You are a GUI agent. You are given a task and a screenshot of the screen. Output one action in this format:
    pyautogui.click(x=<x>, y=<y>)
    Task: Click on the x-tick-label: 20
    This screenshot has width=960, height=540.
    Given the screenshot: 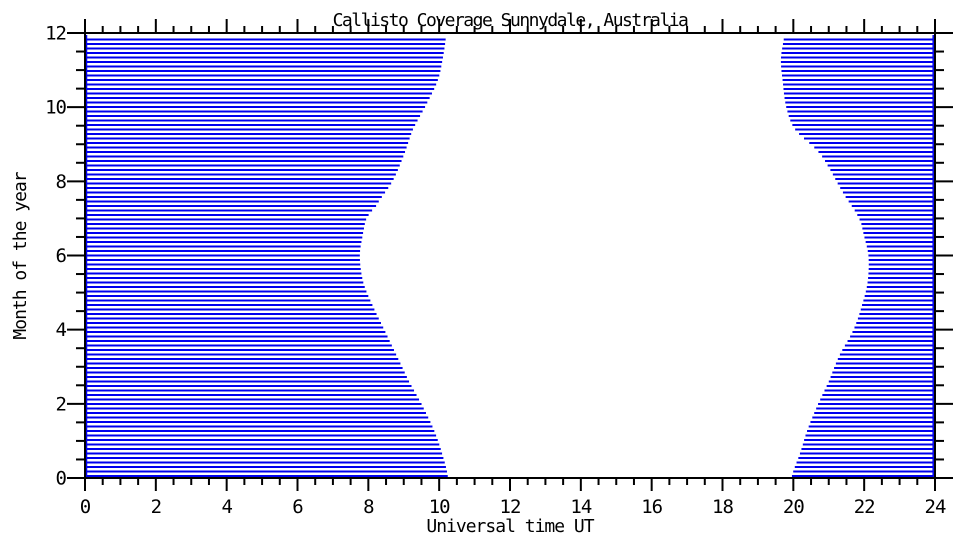 What is the action you would take?
    pyautogui.click(x=793, y=507)
    